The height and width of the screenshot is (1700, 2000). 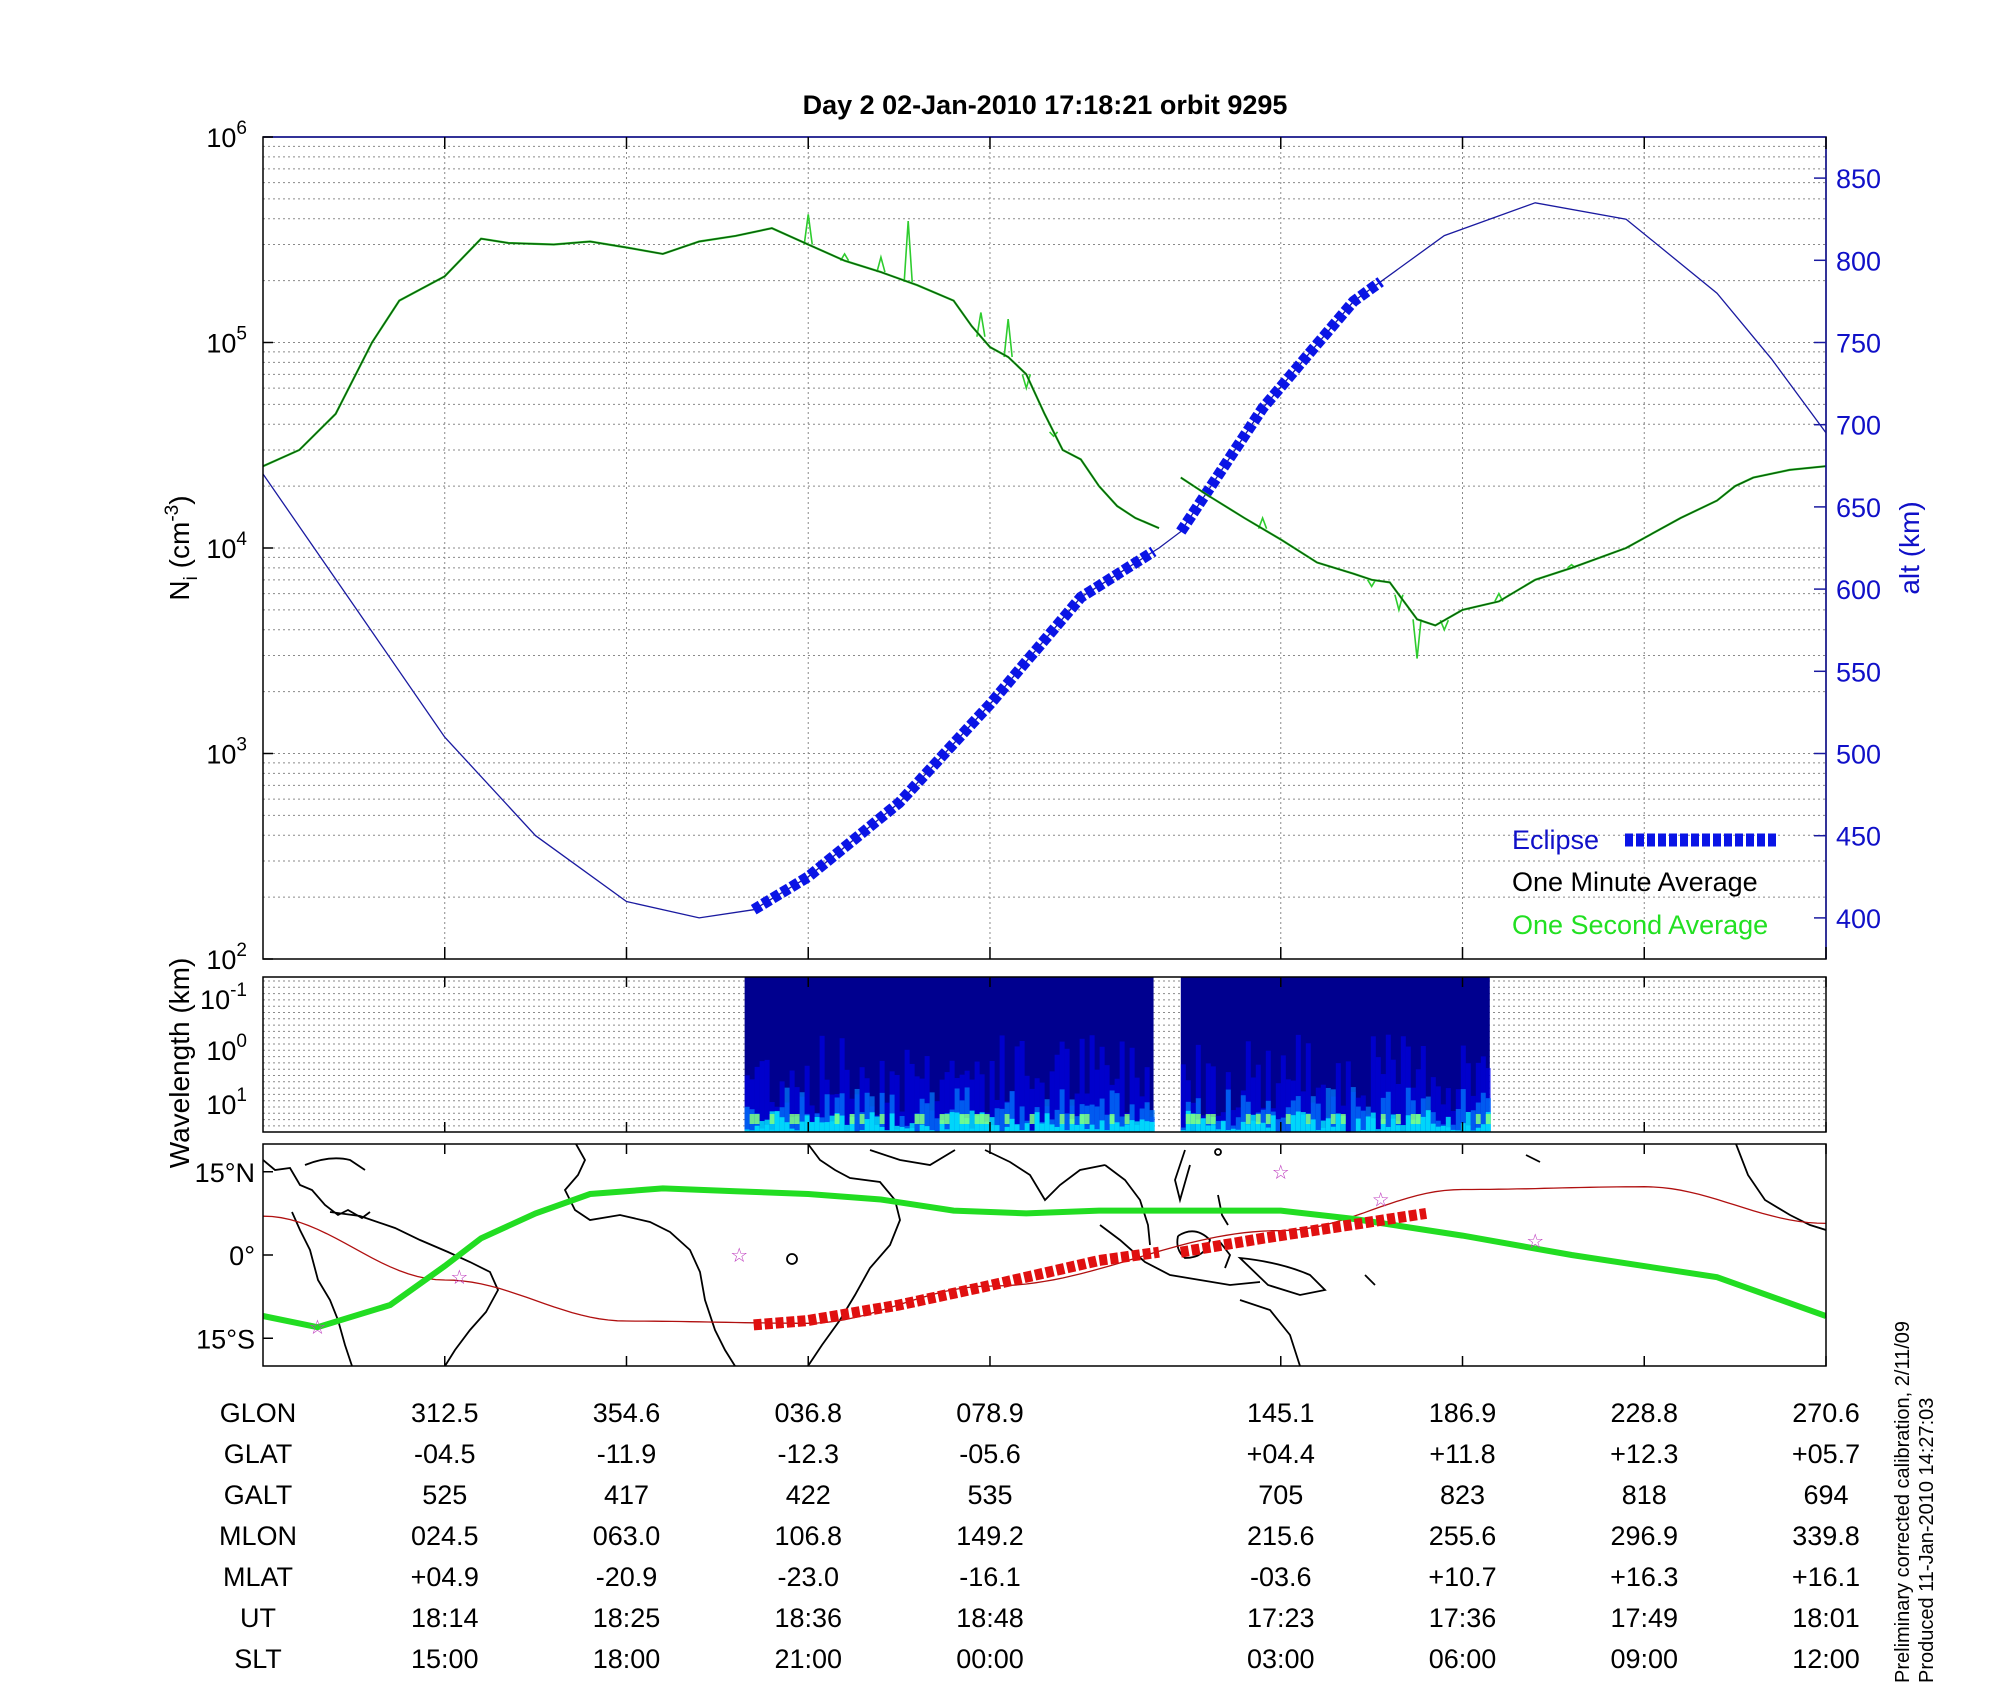 I want to click on west-africa-coast, so click(x=649, y=1255).